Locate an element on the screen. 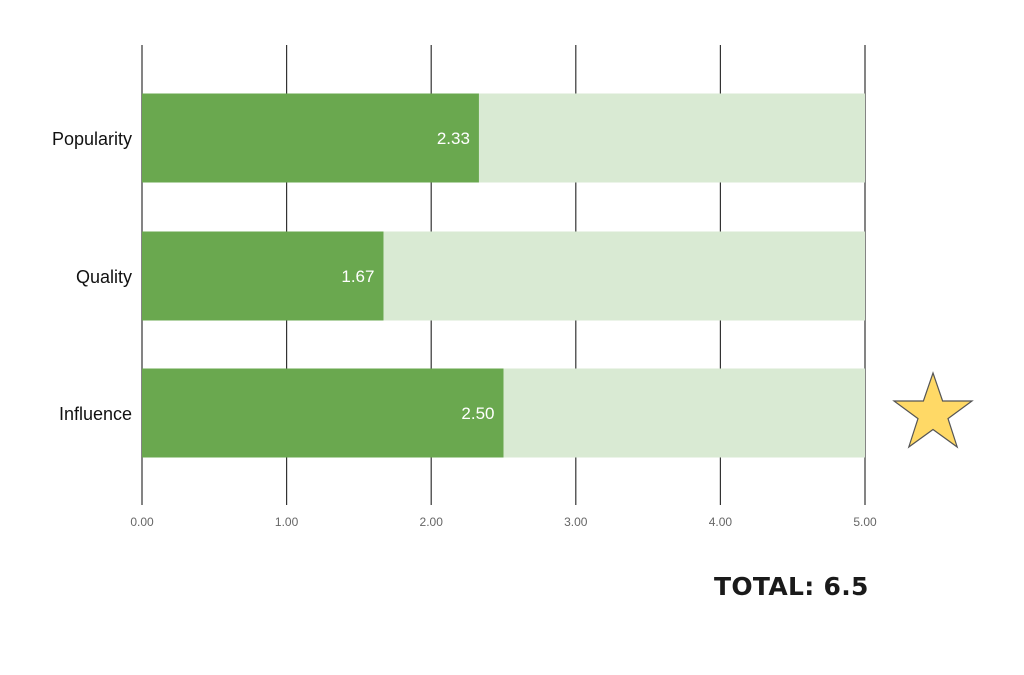  category-label: Quality is located at coordinates (104, 277).